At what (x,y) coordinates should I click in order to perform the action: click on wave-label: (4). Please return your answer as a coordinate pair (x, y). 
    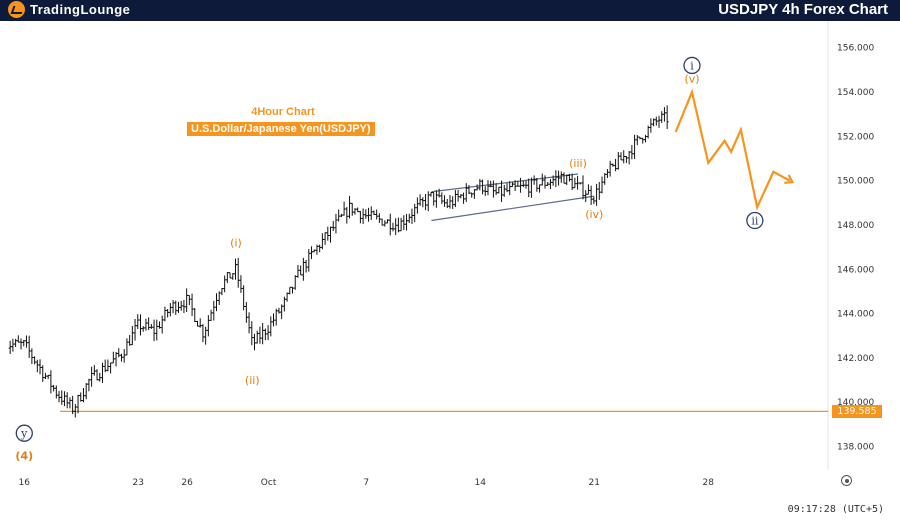
    Looking at the image, I should click on (24, 455).